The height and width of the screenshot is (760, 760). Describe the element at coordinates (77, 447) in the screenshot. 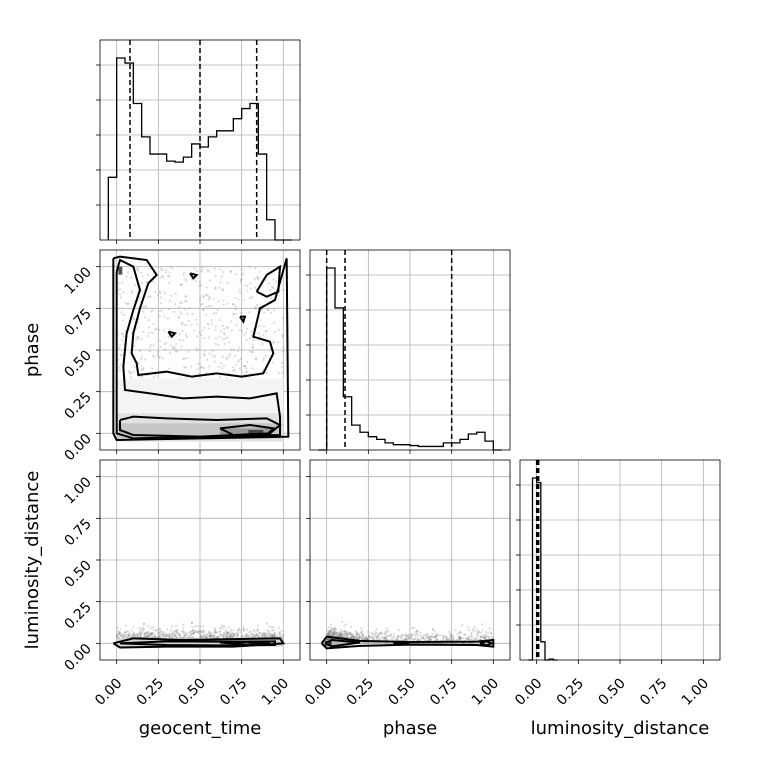

I see `y-tick-label-phase: 0.00` at that location.